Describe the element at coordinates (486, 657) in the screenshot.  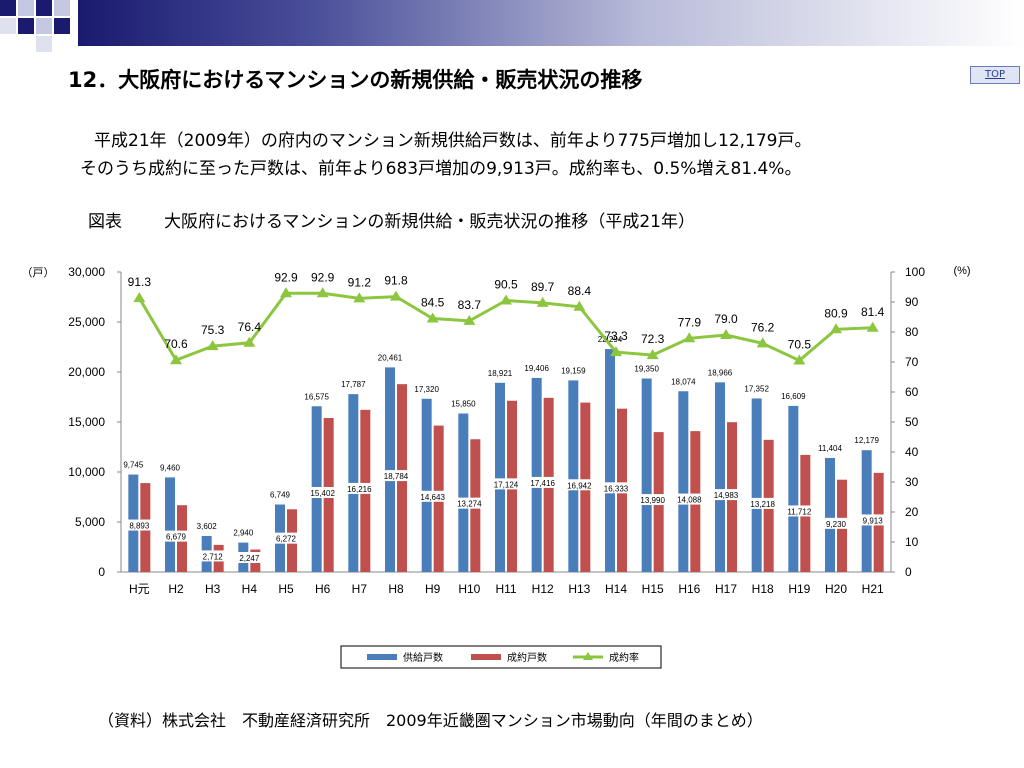
I see `legend-swatch-contracts` at that location.